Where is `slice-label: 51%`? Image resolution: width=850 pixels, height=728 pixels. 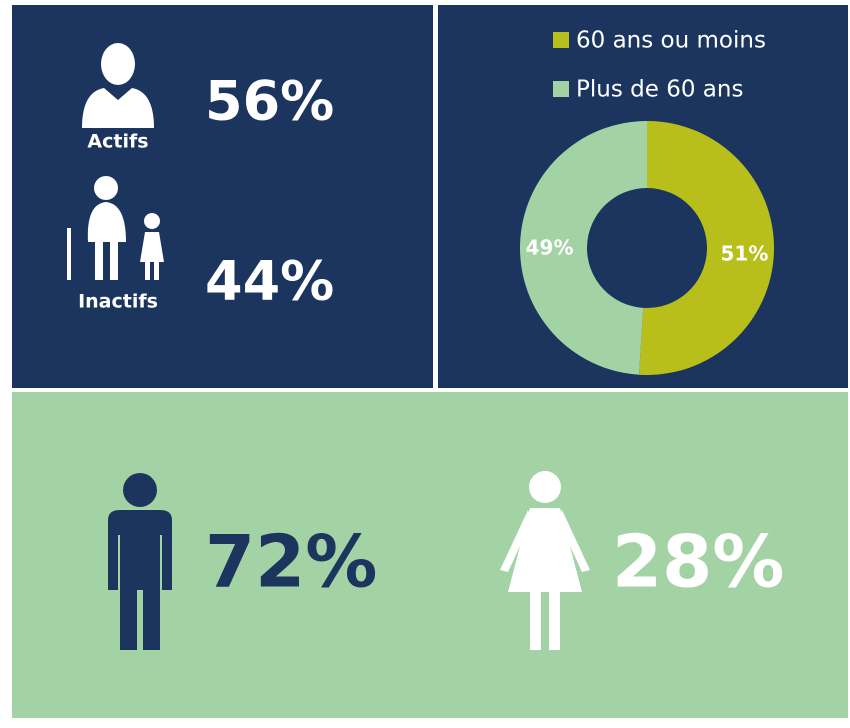 slice-label: 51% is located at coordinates (745, 254).